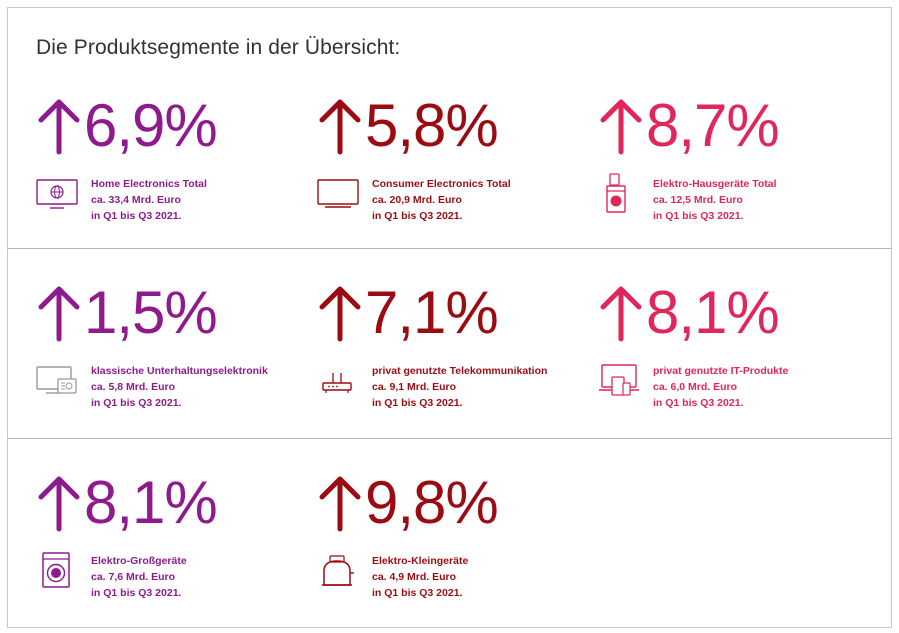 The image size is (899, 633). Describe the element at coordinates (337, 383) in the screenshot. I see `router-icon` at that location.